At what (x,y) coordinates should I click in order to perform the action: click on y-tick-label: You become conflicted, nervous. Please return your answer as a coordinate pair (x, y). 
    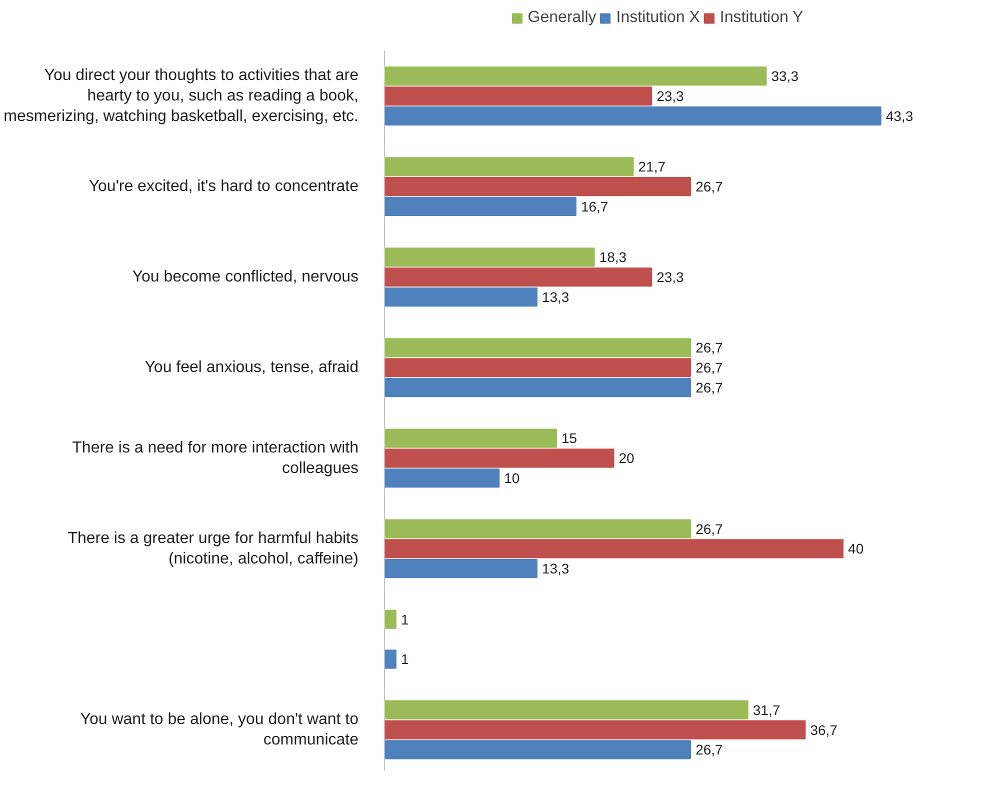
    Looking at the image, I should click on (245, 277).